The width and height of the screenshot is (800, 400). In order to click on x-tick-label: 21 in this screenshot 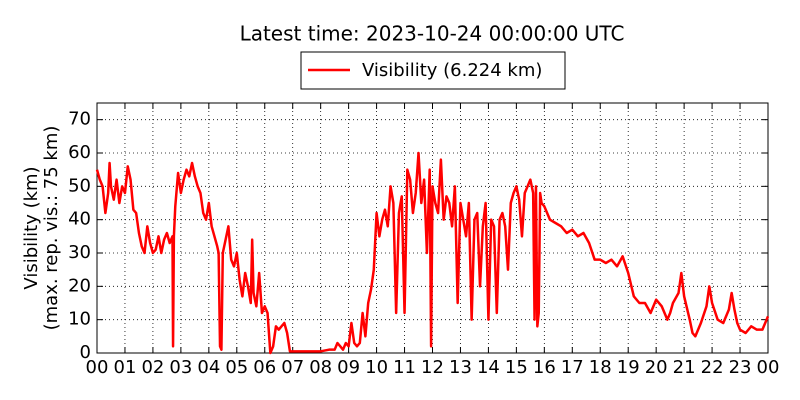, I will do `click(684, 367)`.